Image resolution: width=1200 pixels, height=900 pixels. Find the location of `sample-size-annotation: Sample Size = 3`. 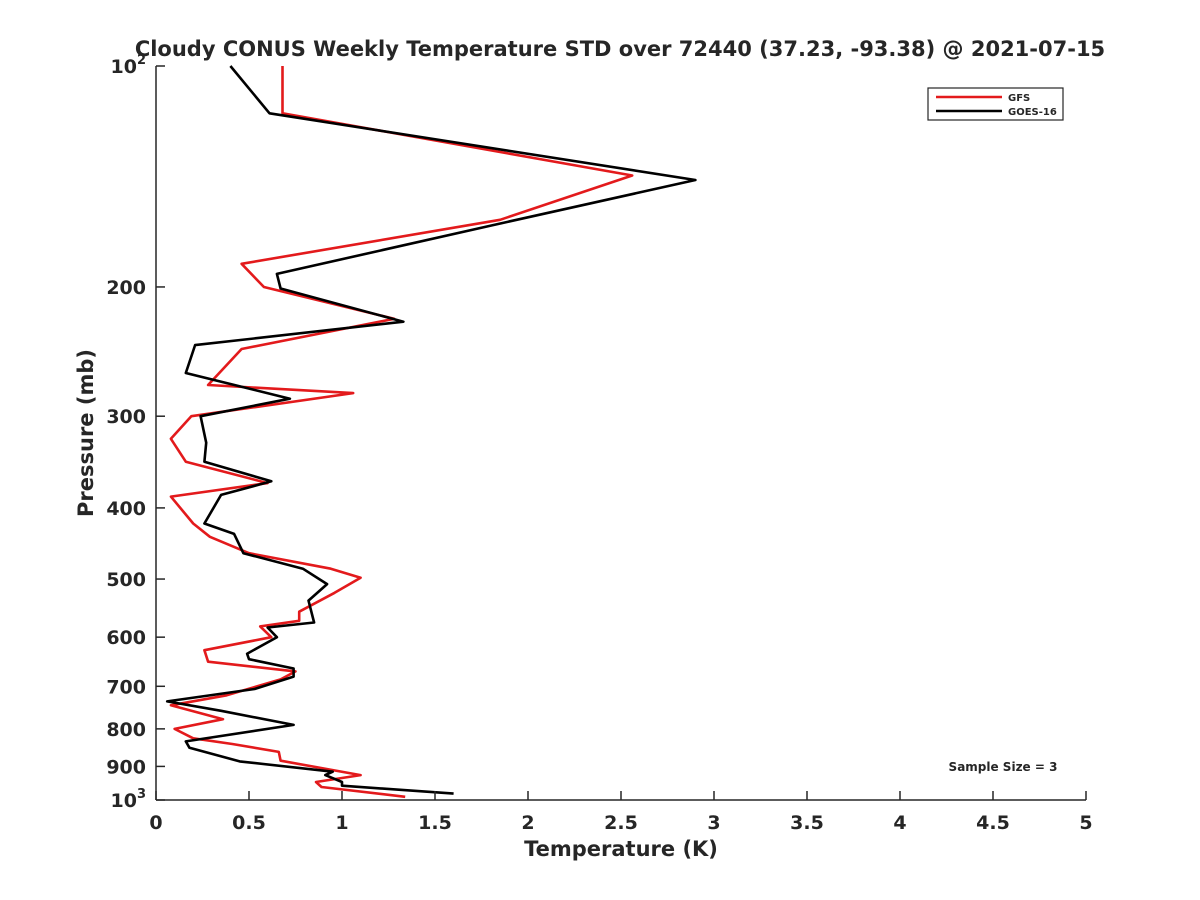

sample-size-annotation: Sample Size = 3 is located at coordinates (1003, 767).